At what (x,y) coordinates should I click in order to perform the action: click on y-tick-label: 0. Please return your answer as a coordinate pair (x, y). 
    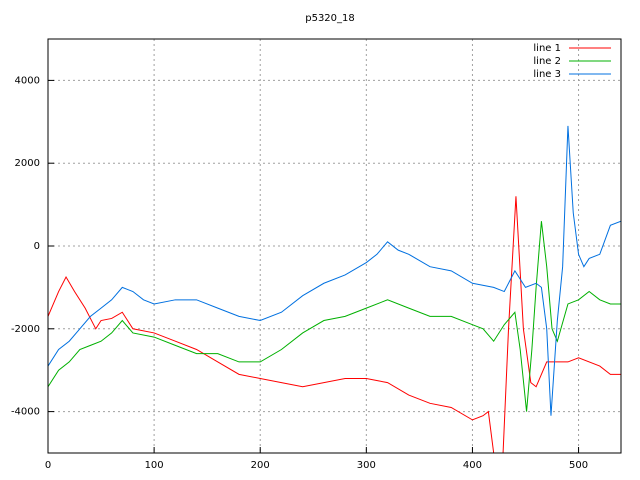
    Looking at the image, I should click on (37, 246).